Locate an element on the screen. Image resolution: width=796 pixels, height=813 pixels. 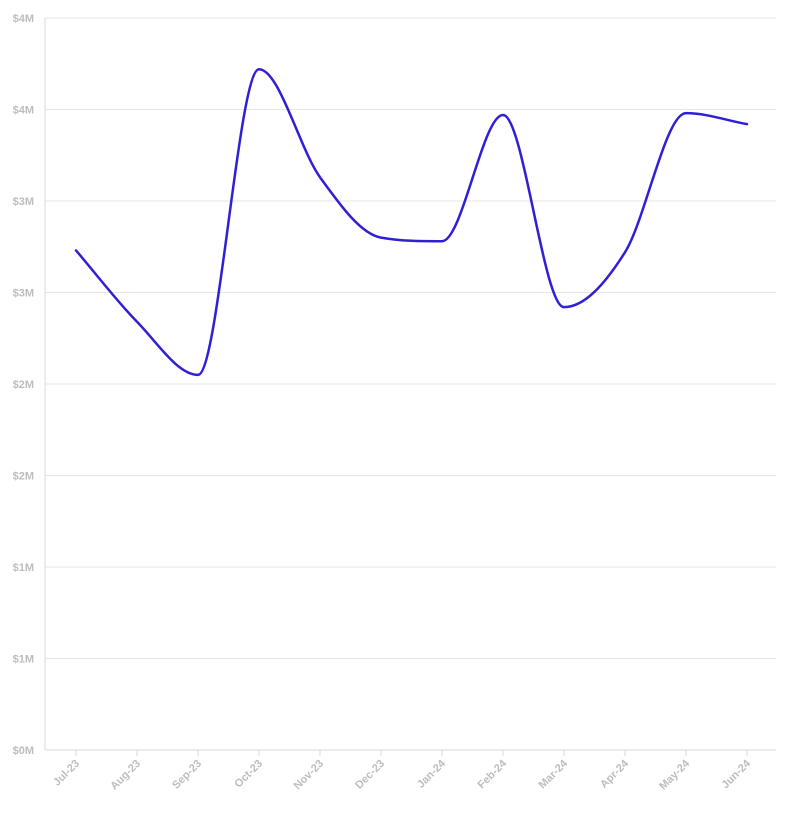
x-tick-label: Jul-23 is located at coordinates (66, 773).